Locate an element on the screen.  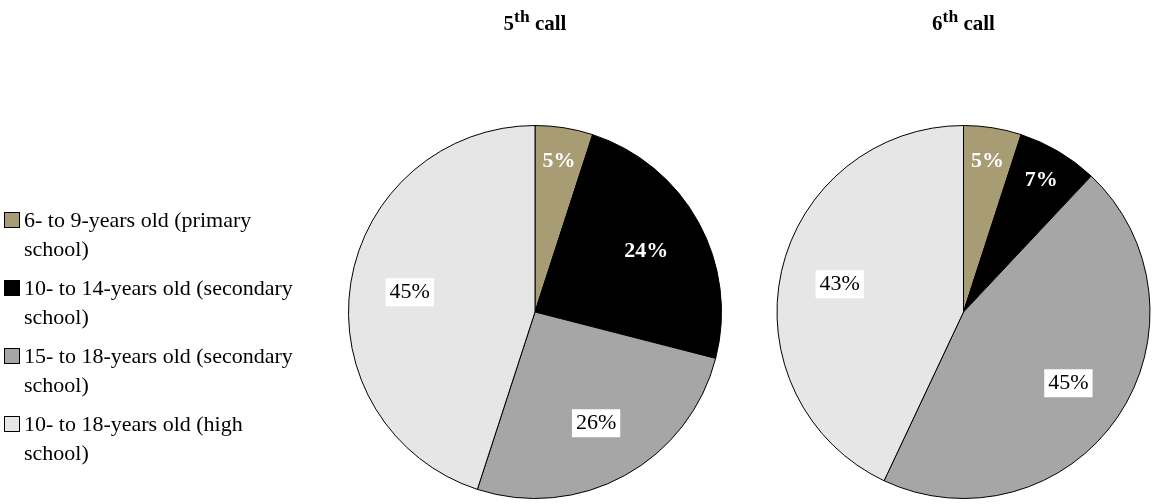
chart-title: 6$^{th}$ call is located at coordinates (963, 21).